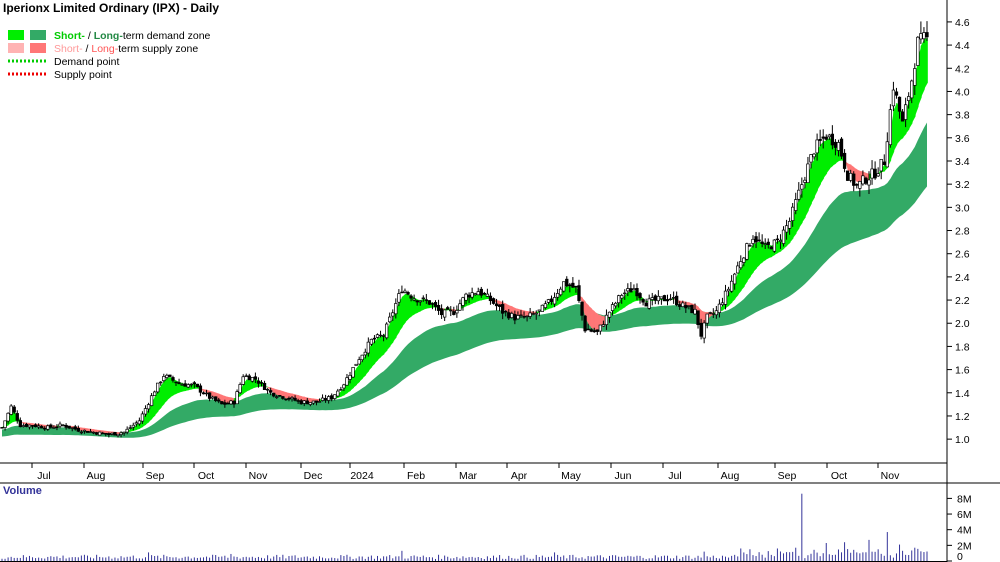 The image size is (1000, 562). Describe the element at coordinates (16, 35) in the screenshot. I see `legend-swatch-short-demand` at that location.